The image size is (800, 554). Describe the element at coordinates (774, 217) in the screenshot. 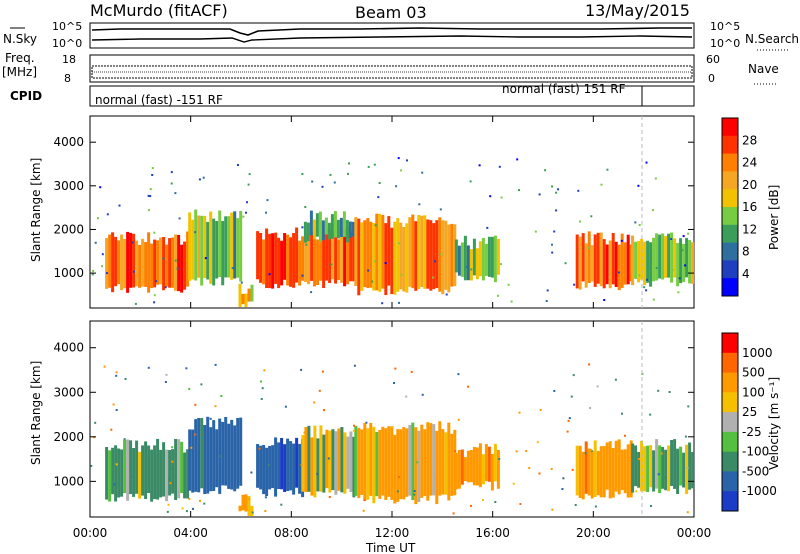

I see `power-colorbar-label: Power [dB]` at that location.